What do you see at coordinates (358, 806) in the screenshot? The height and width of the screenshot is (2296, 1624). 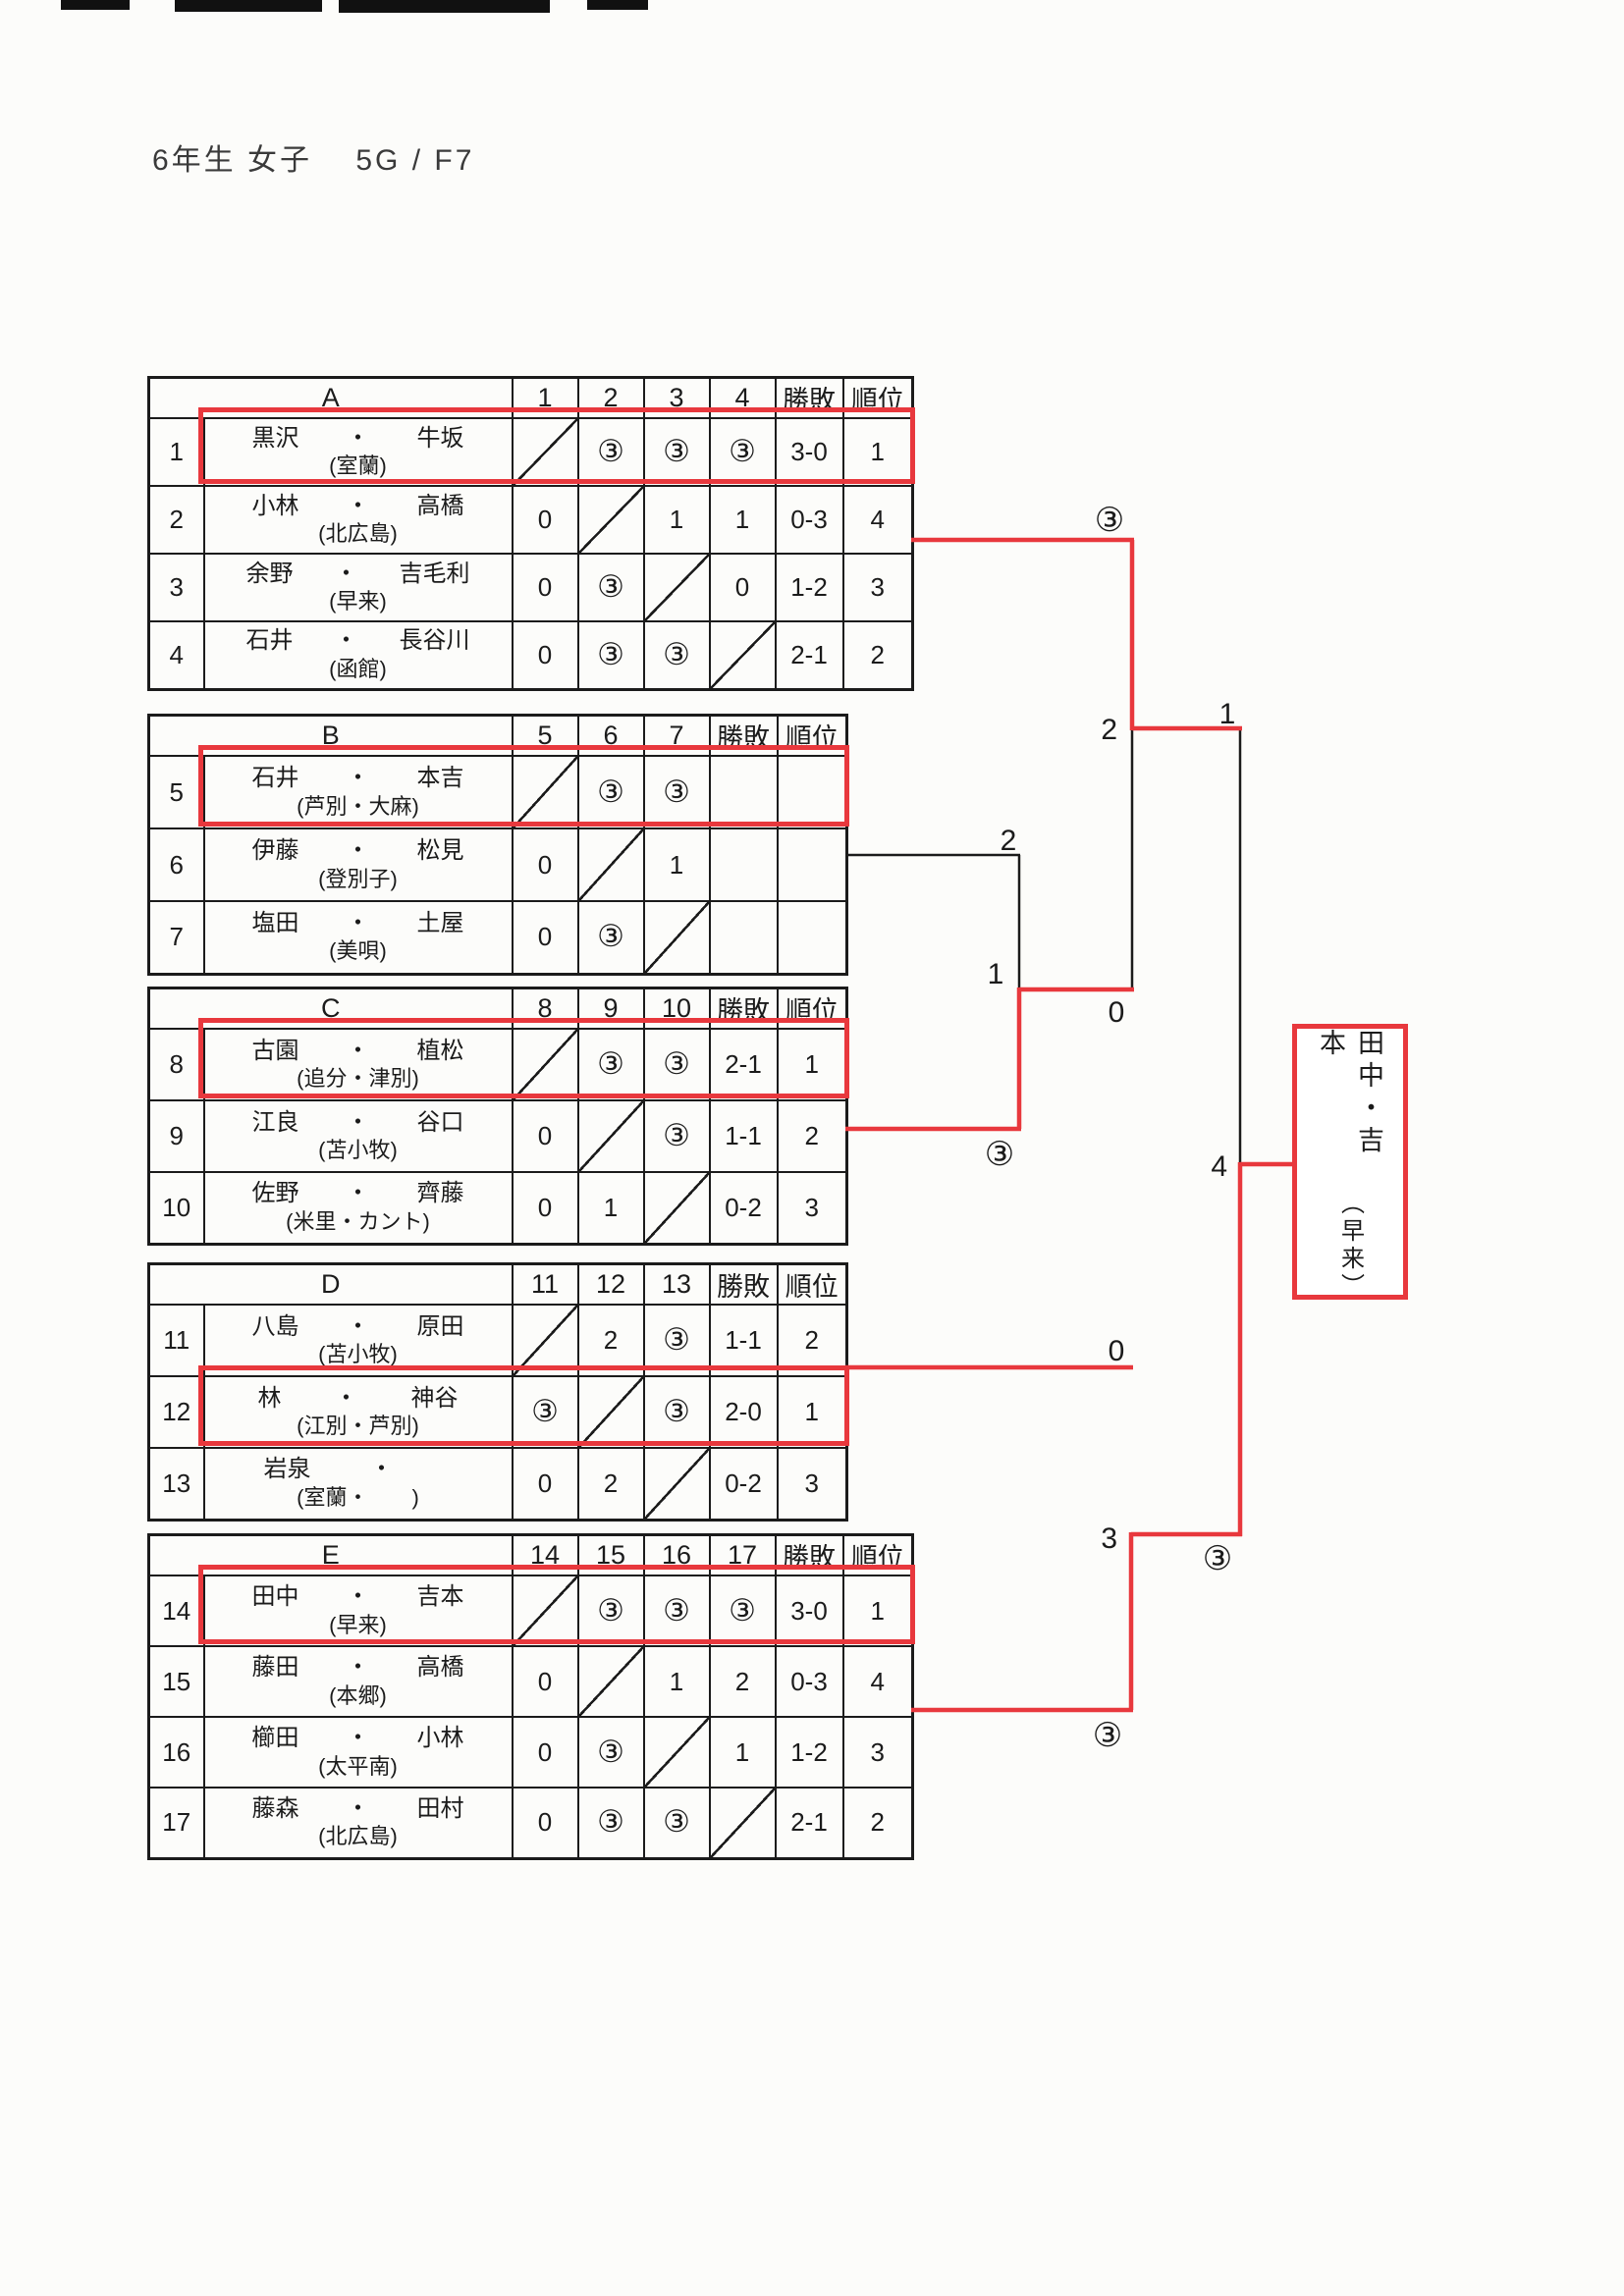 I see `team-club: (芦別・大麻)` at bounding box center [358, 806].